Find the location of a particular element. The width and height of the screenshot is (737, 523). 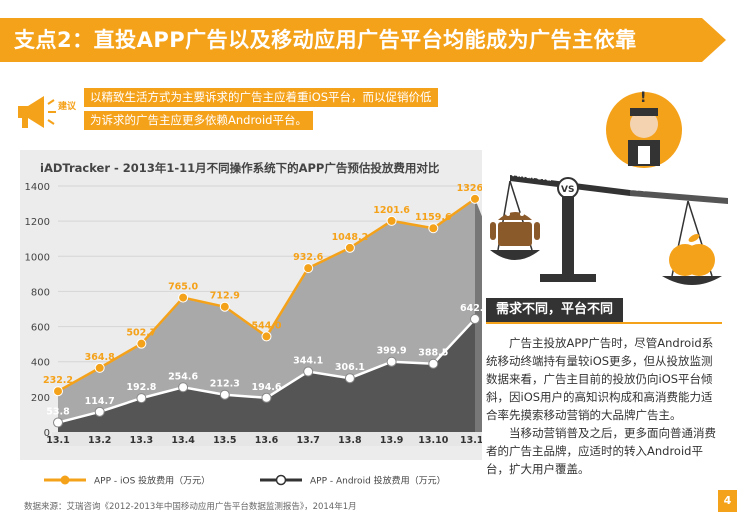

header-arrow is located at coordinates (714, 40).